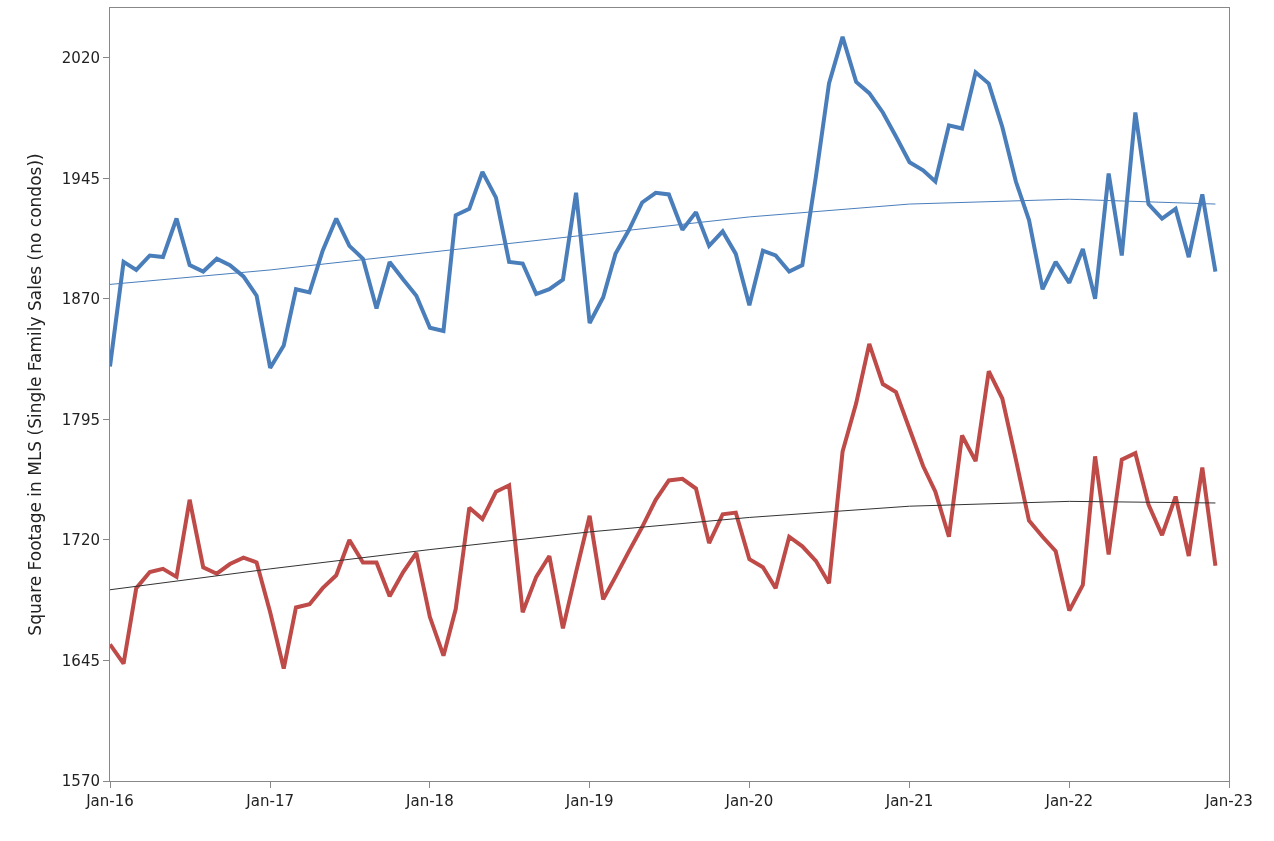  Describe the element at coordinates (1228, 801) in the screenshot. I see `x-tick-label: Jan-23` at that location.